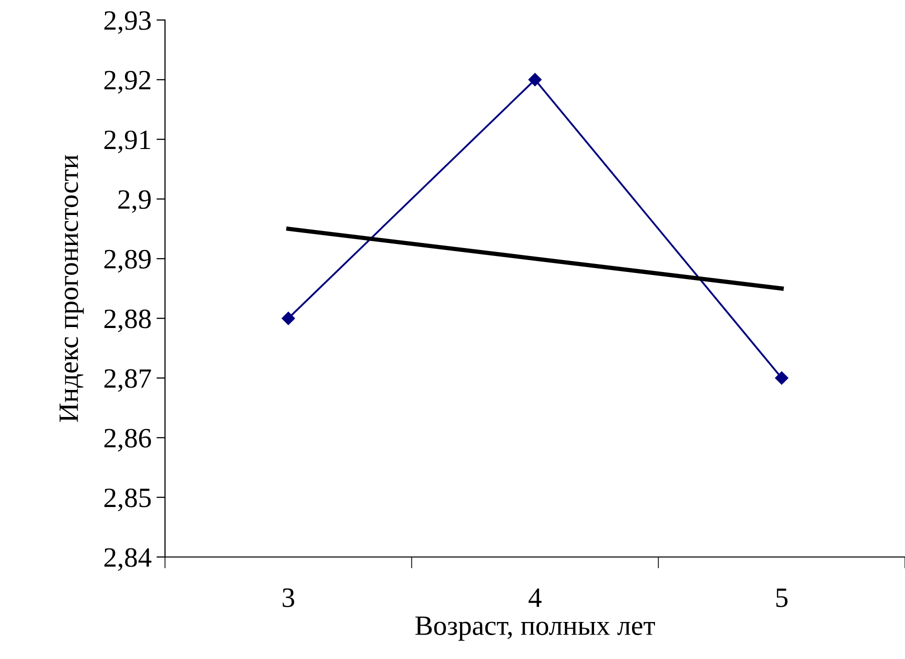 This screenshot has width=905, height=659. I want to click on y-tick-label: 2,84, so click(128, 559).